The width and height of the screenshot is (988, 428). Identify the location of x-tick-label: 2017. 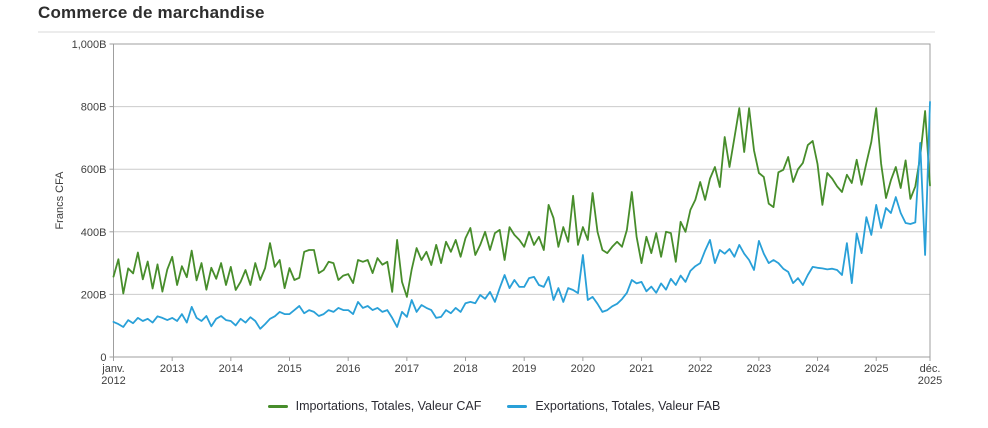
(407, 369).